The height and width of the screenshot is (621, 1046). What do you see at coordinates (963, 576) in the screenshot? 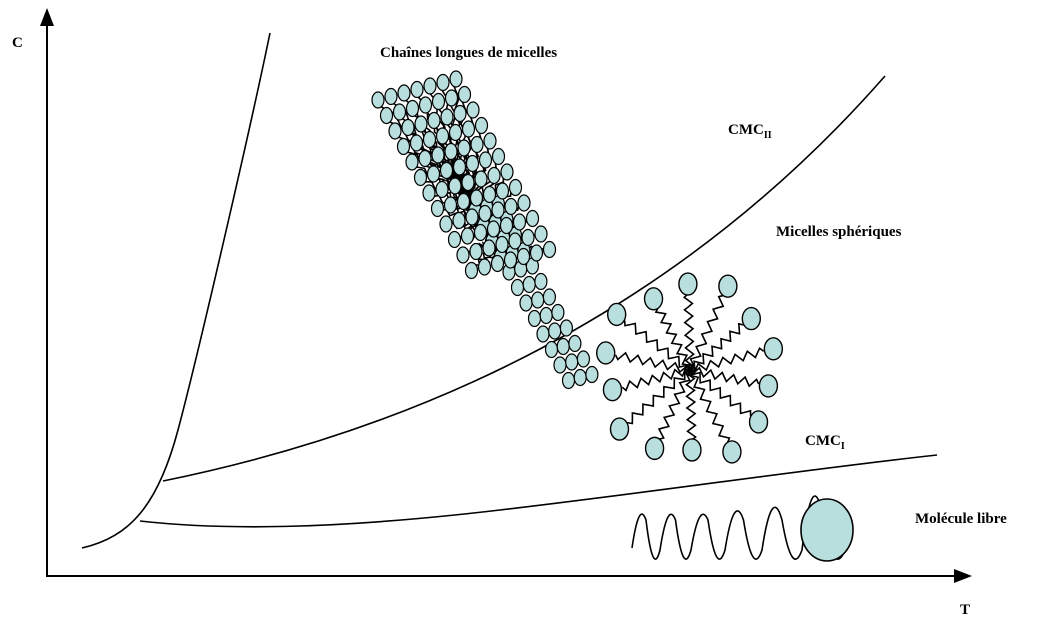
I see `x-arrow` at bounding box center [963, 576].